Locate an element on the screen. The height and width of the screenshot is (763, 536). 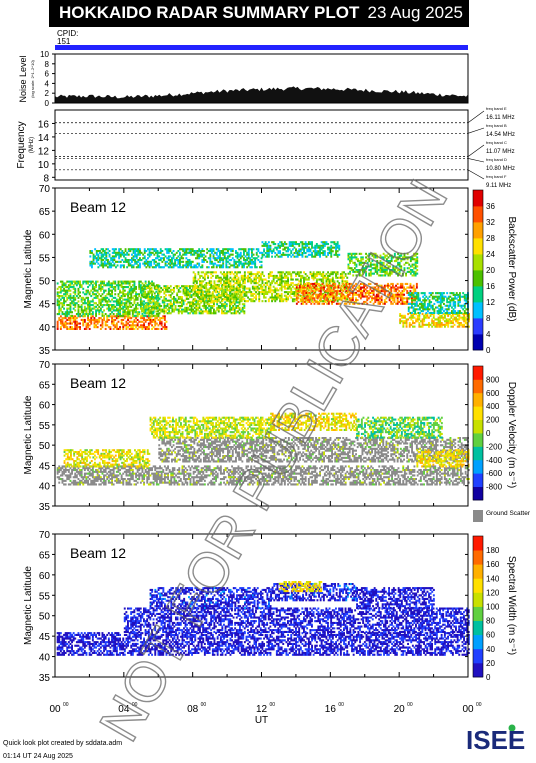
colorbar-tick-label: 28 is located at coordinates (490, 238).